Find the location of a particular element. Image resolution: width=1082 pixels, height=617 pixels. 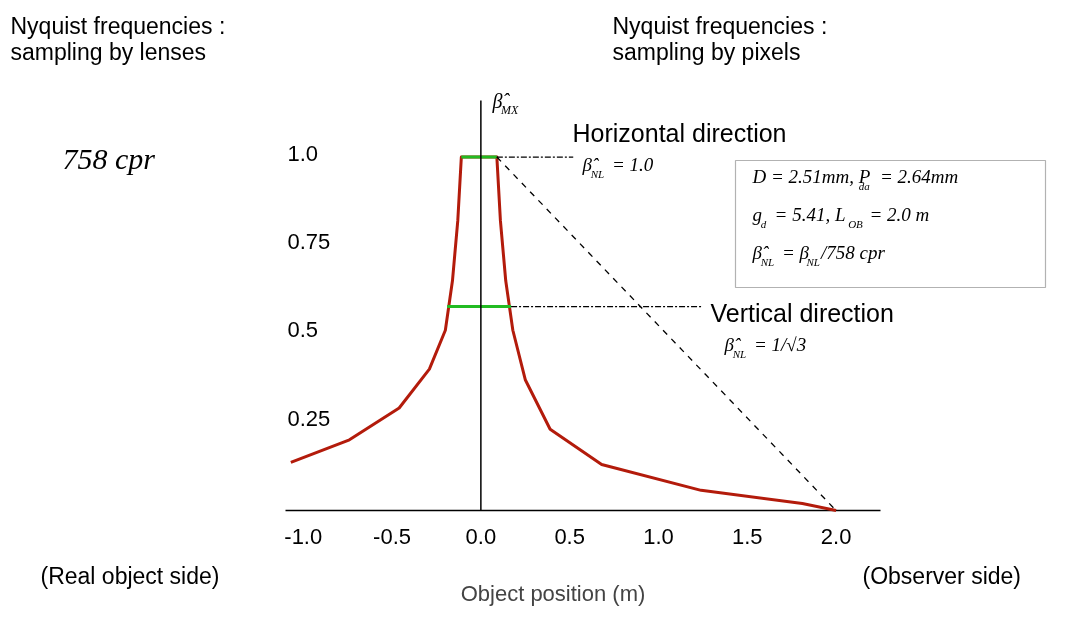

x-axis-title: Object position (m) is located at coordinates (553, 593).